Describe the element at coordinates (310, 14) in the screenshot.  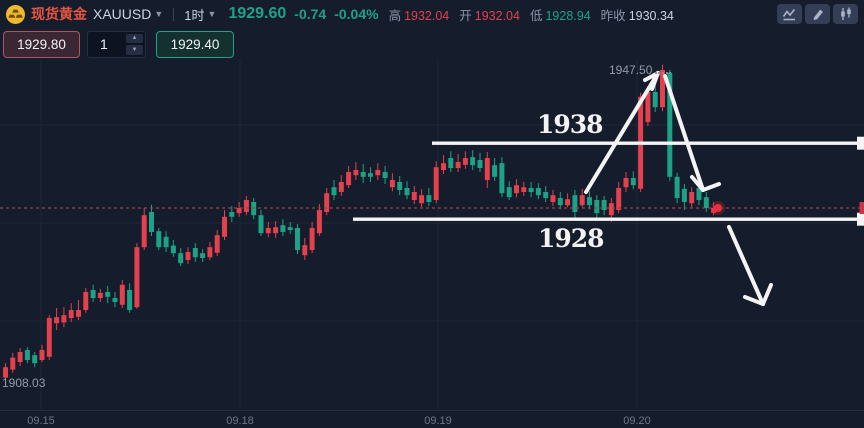
I see `price-change: -0.74` at that location.